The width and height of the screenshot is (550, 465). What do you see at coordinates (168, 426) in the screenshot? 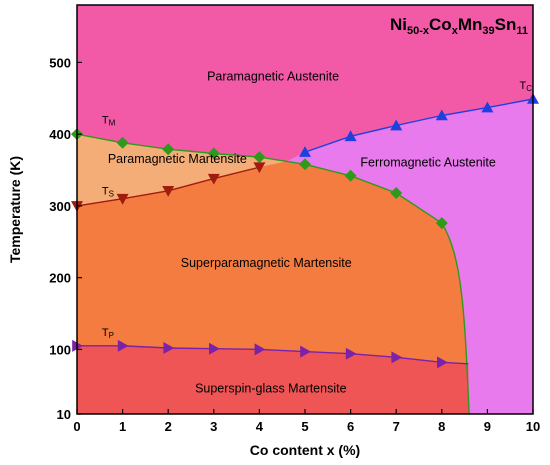
I see `x-tick-label-2: 2` at bounding box center [168, 426].